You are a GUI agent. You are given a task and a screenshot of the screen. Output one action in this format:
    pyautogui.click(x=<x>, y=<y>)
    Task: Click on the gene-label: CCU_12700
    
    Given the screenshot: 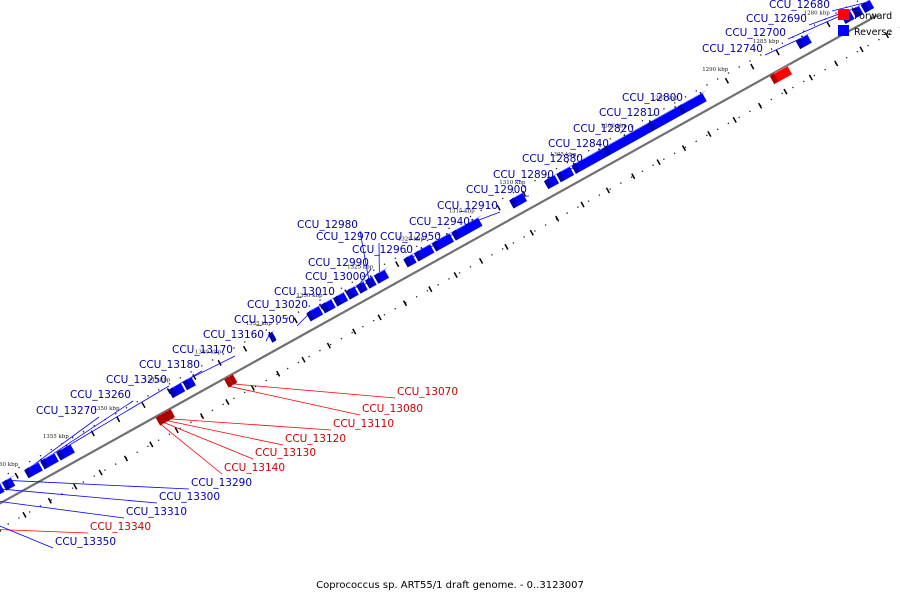 What is the action you would take?
    pyautogui.click(x=755, y=33)
    